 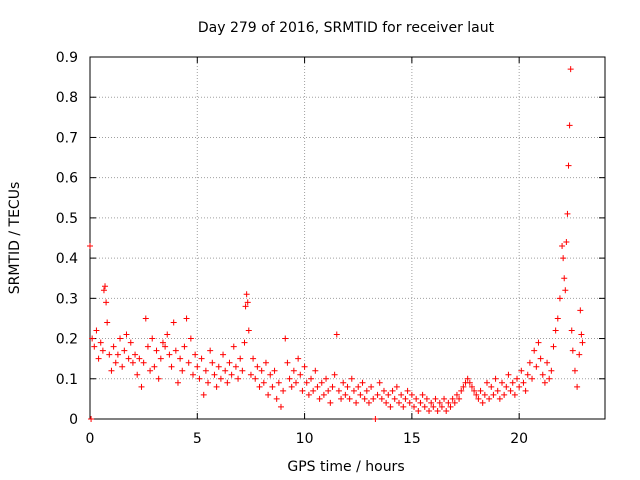 I want to click on y-tick-label: 0.8, so click(x=67, y=98).